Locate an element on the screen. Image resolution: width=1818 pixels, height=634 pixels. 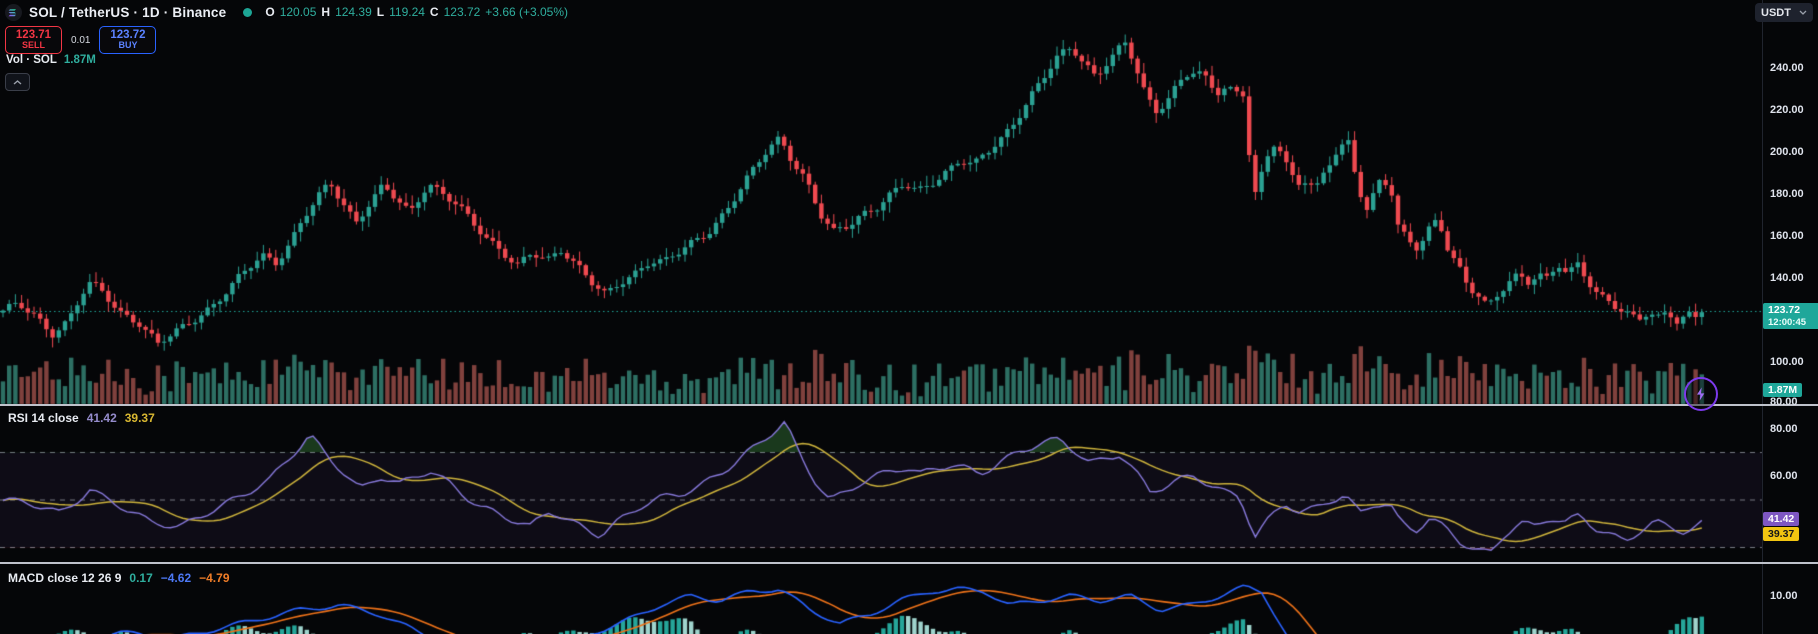
rsi-legend: RSI 14 close 41.42 39.37 is located at coordinates (81, 418).